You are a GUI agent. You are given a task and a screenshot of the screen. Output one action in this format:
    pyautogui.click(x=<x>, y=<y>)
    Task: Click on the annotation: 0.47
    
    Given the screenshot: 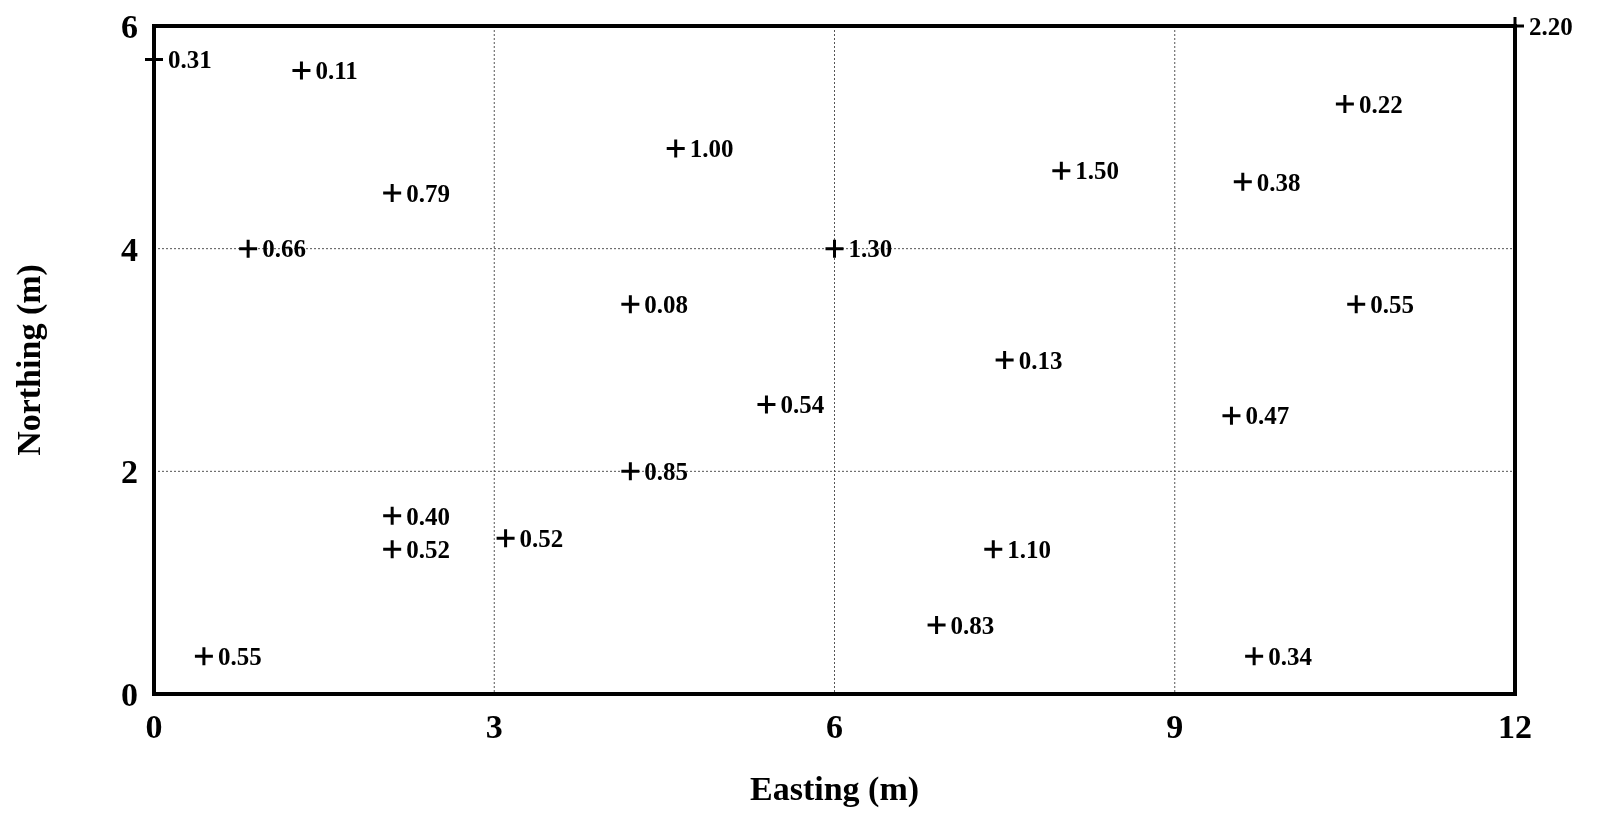 What is the action you would take?
    pyautogui.click(x=1267, y=416)
    